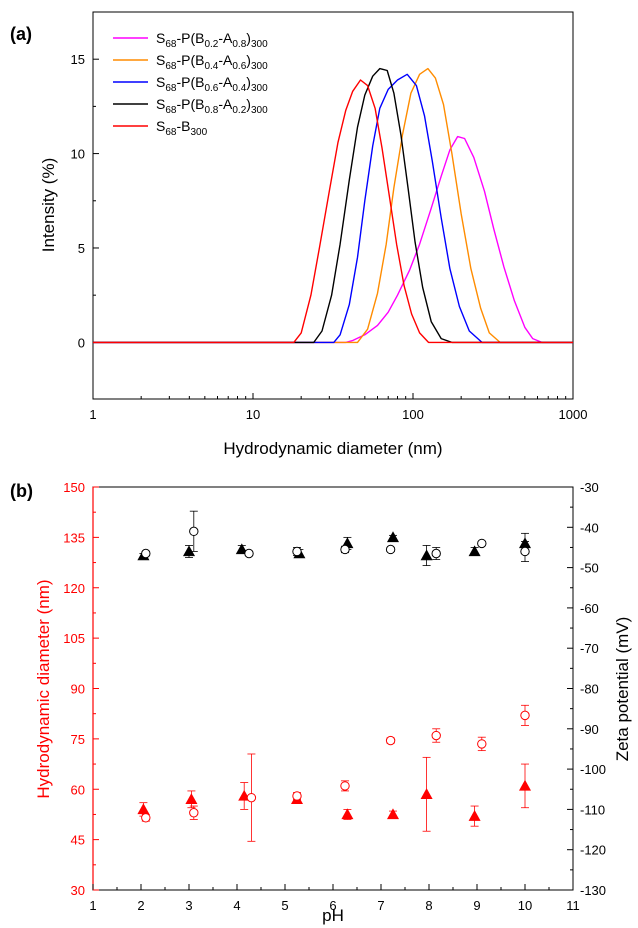  I want to click on legend-label-2: S68-P(B0.4-A0.6)300, so click(212, 62).